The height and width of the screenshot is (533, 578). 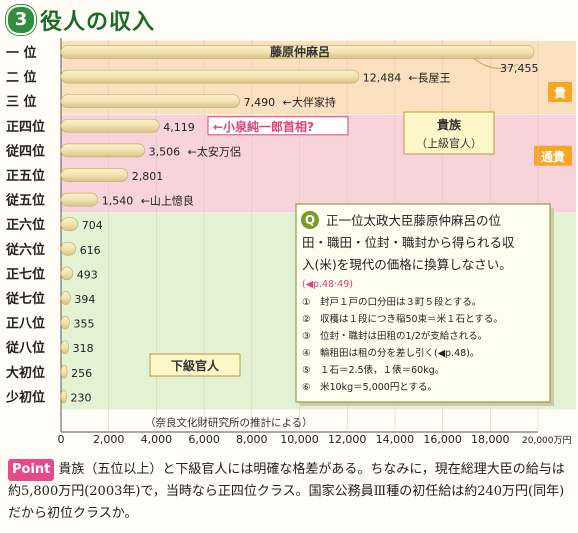 What do you see at coordinates (21, 53) in the screenshot?
I see `category-label: 一 位` at bounding box center [21, 53].